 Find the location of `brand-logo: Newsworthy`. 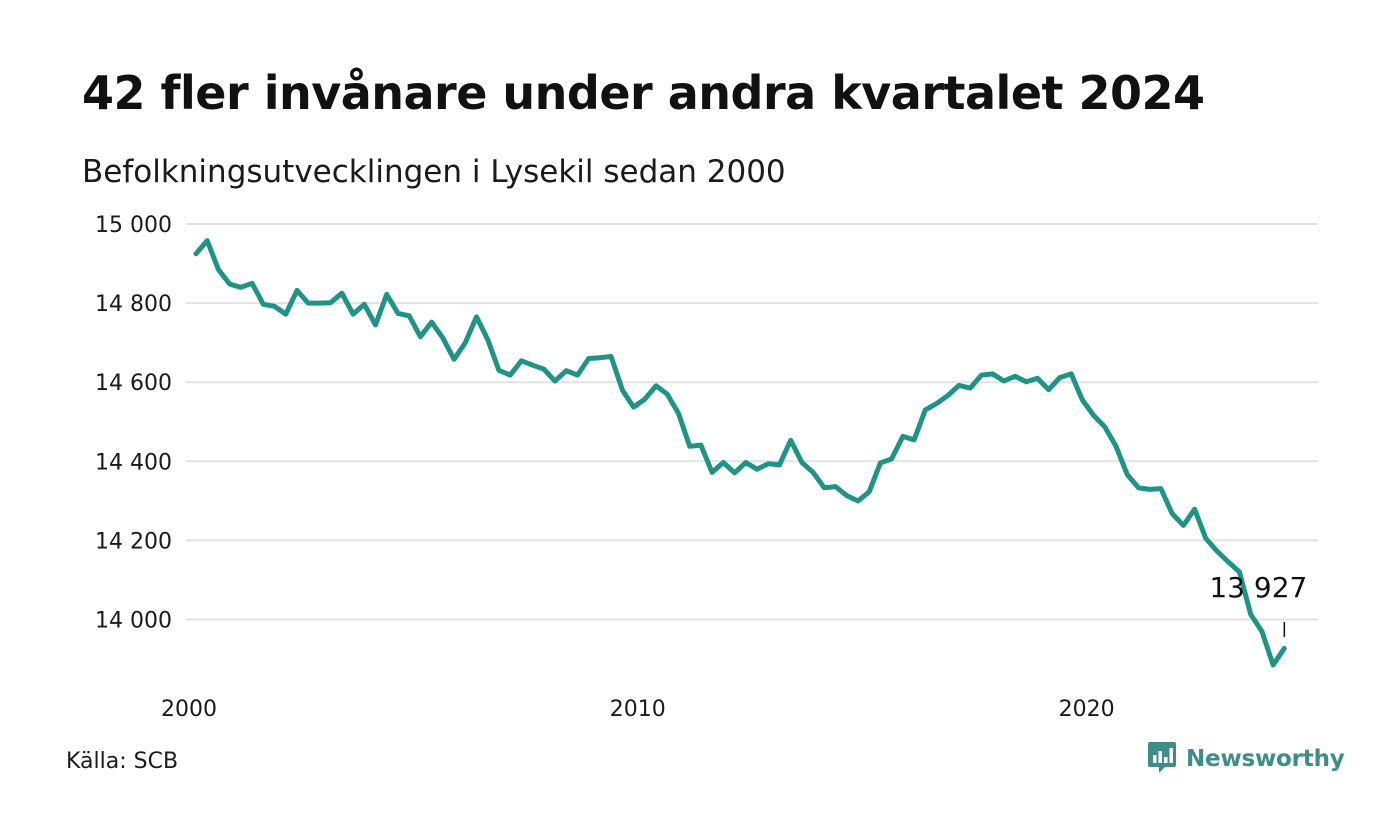

brand-logo: Newsworthy is located at coordinates (1246, 759).